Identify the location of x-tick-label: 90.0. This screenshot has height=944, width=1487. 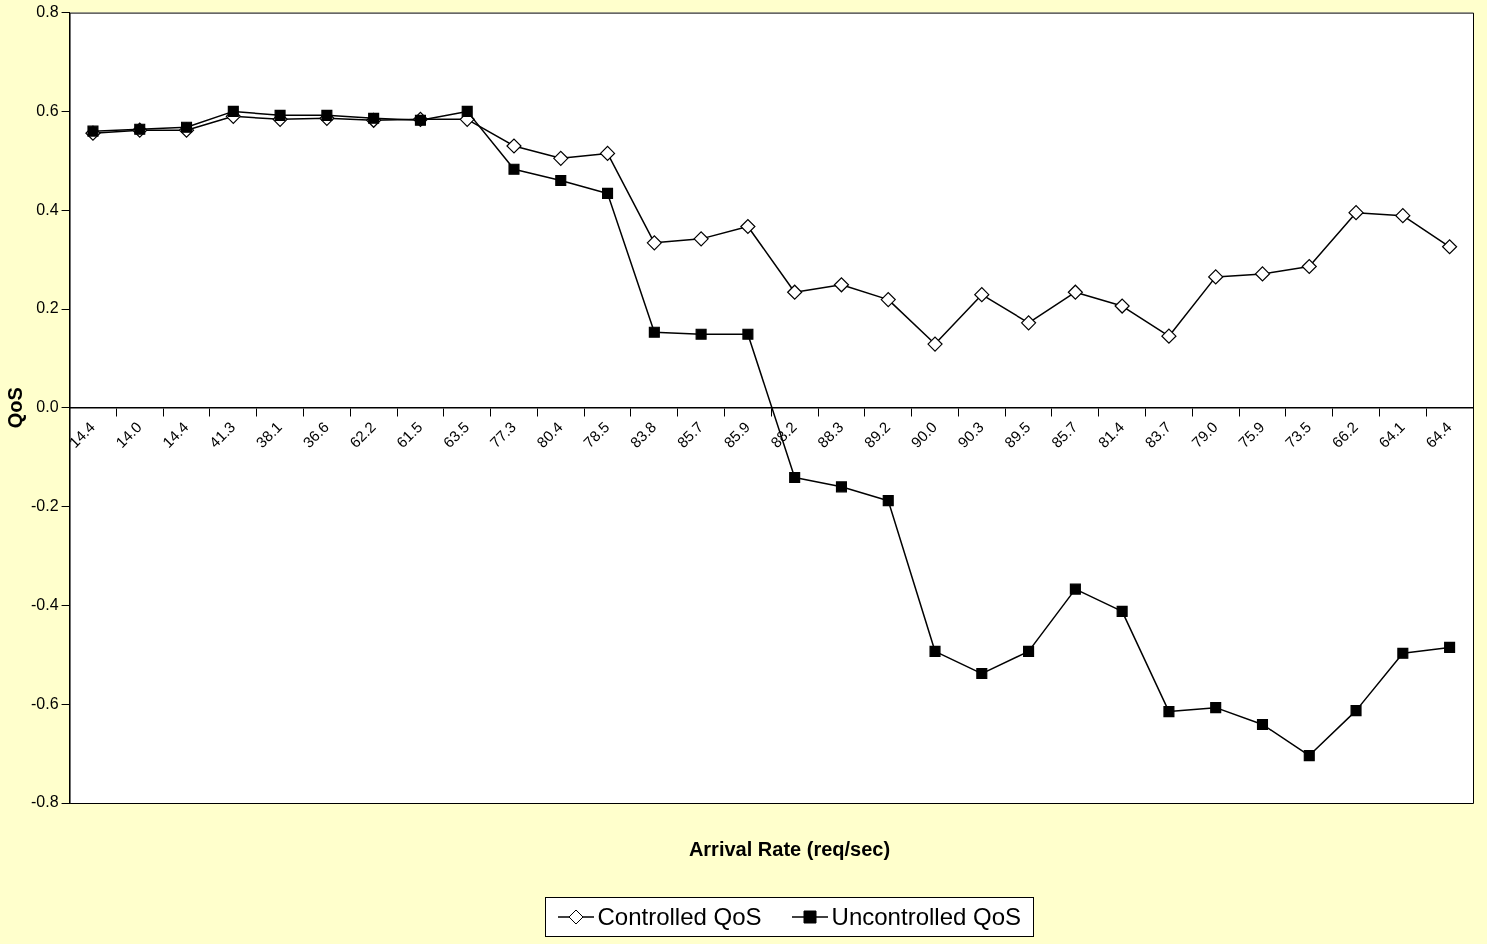
(924, 434).